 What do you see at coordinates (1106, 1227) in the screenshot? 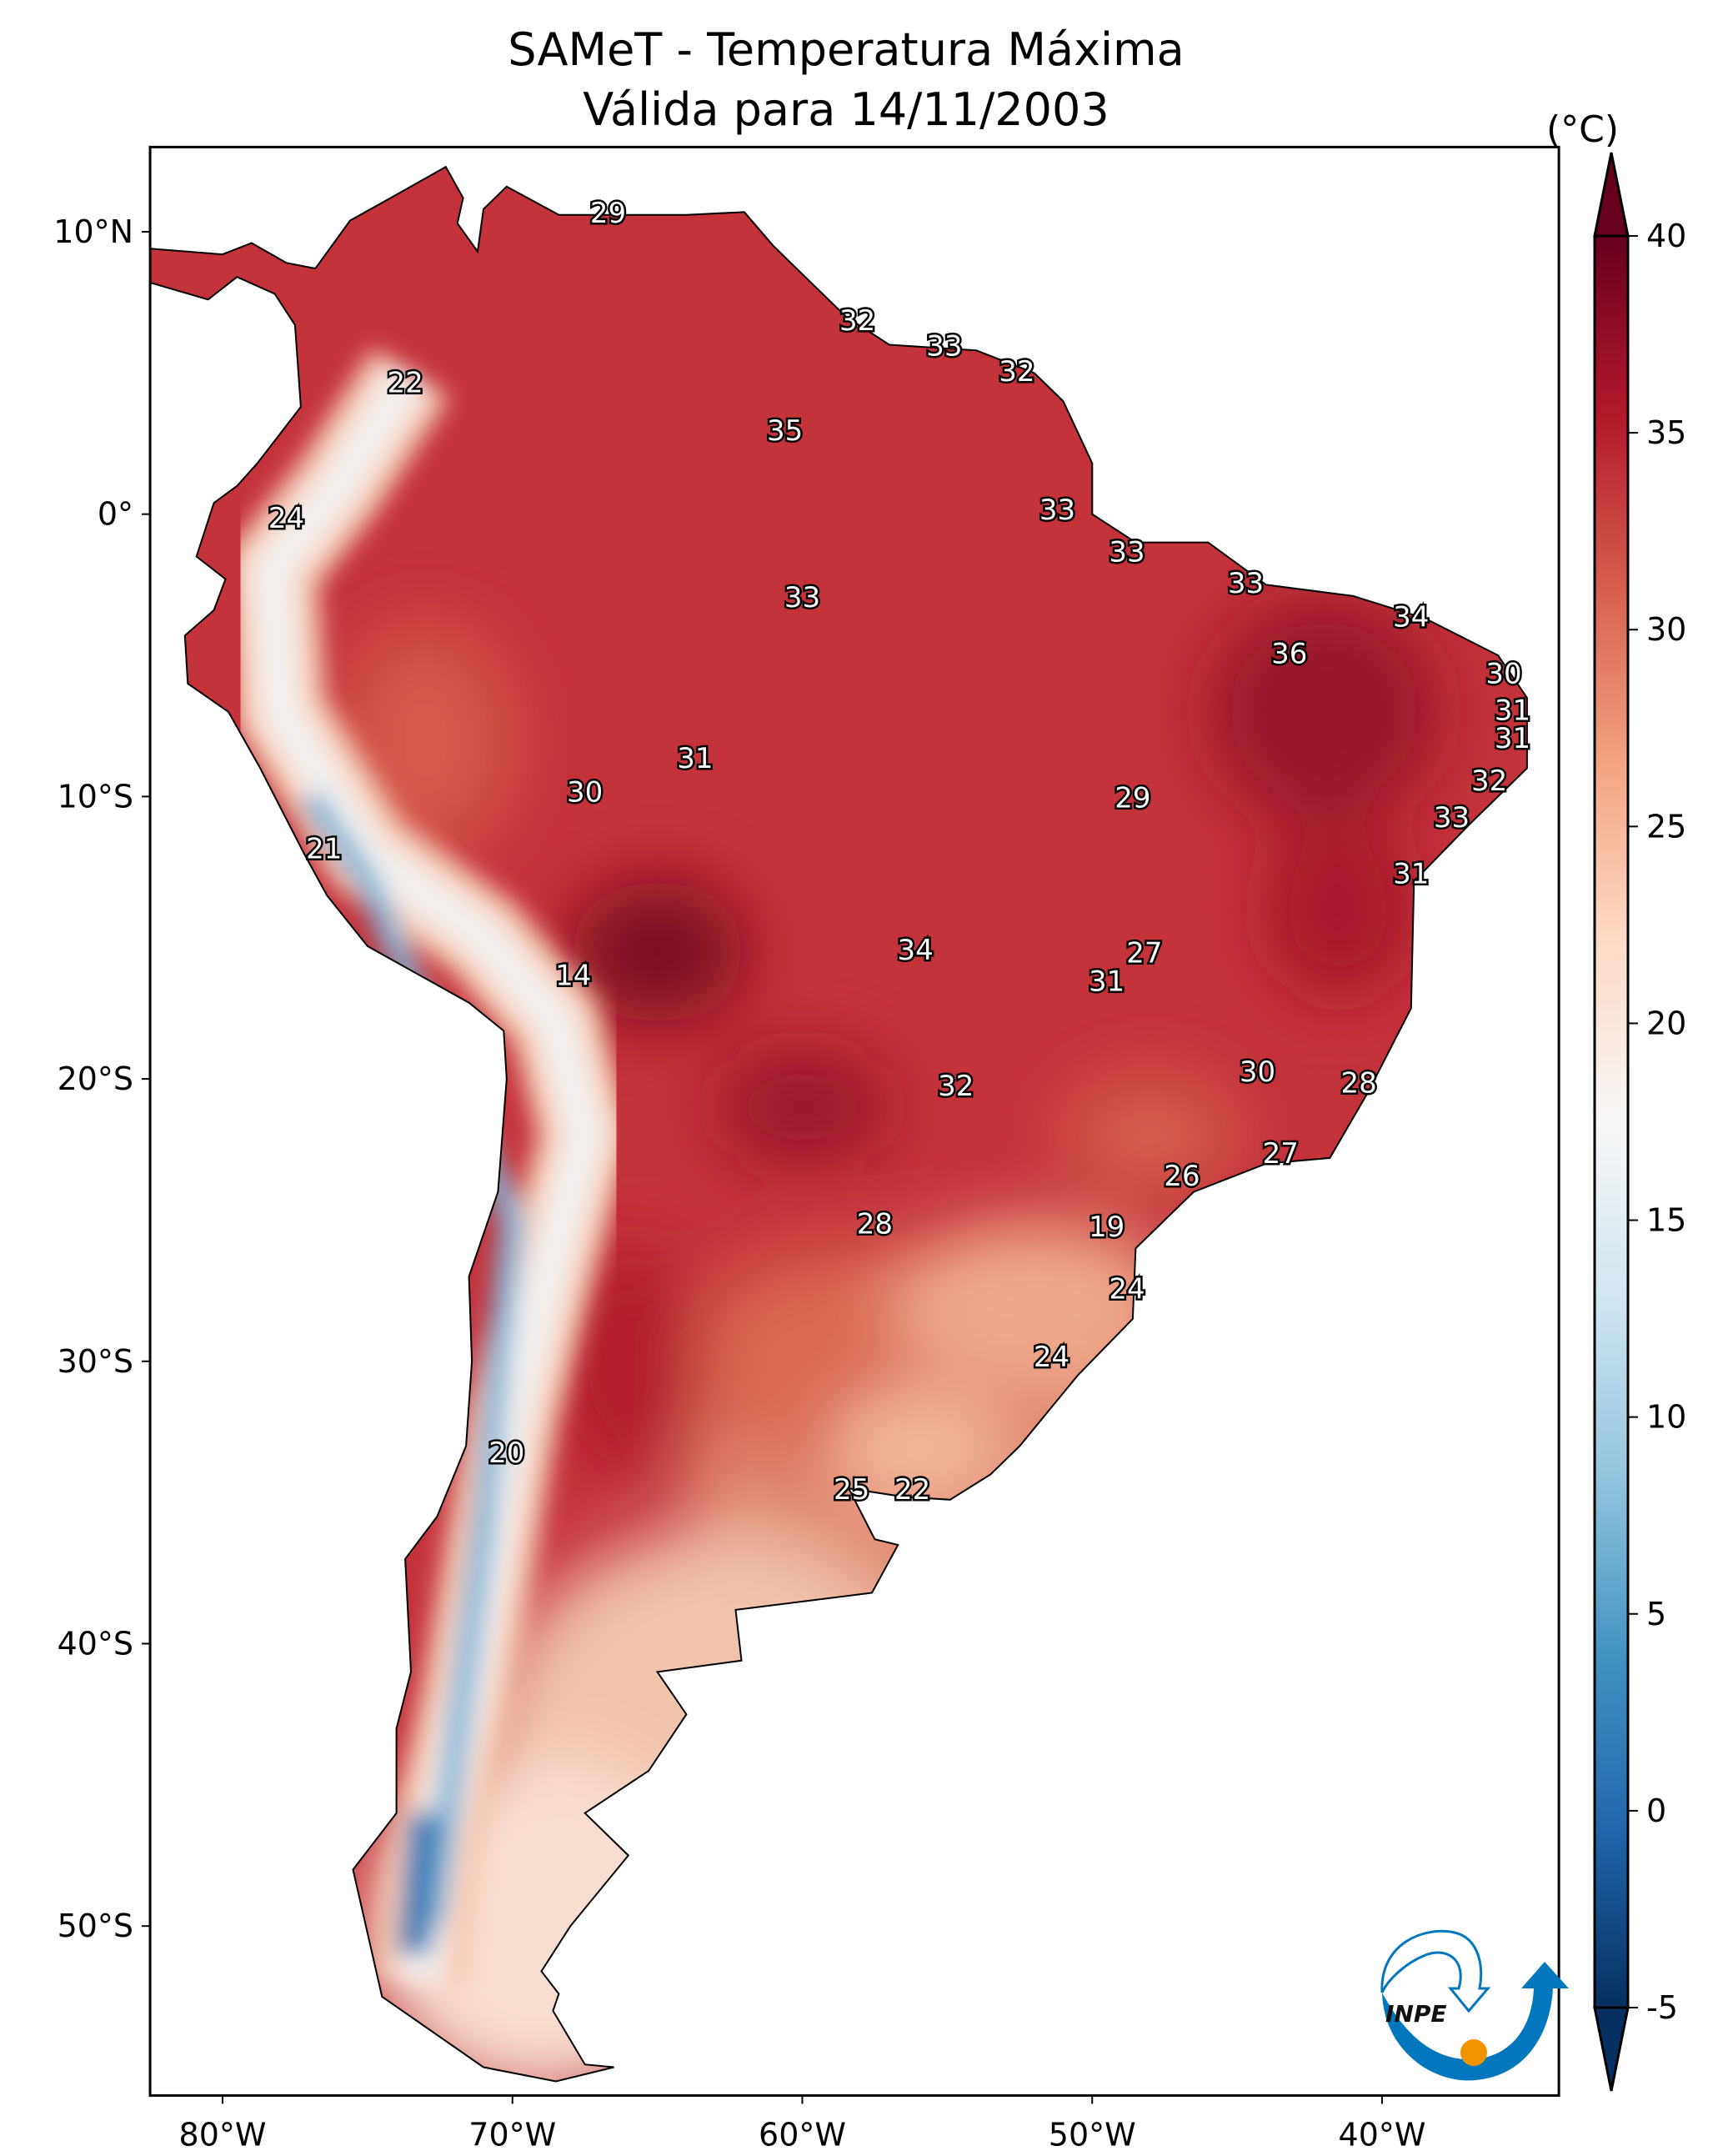
I see `station-value-label: 19` at bounding box center [1106, 1227].